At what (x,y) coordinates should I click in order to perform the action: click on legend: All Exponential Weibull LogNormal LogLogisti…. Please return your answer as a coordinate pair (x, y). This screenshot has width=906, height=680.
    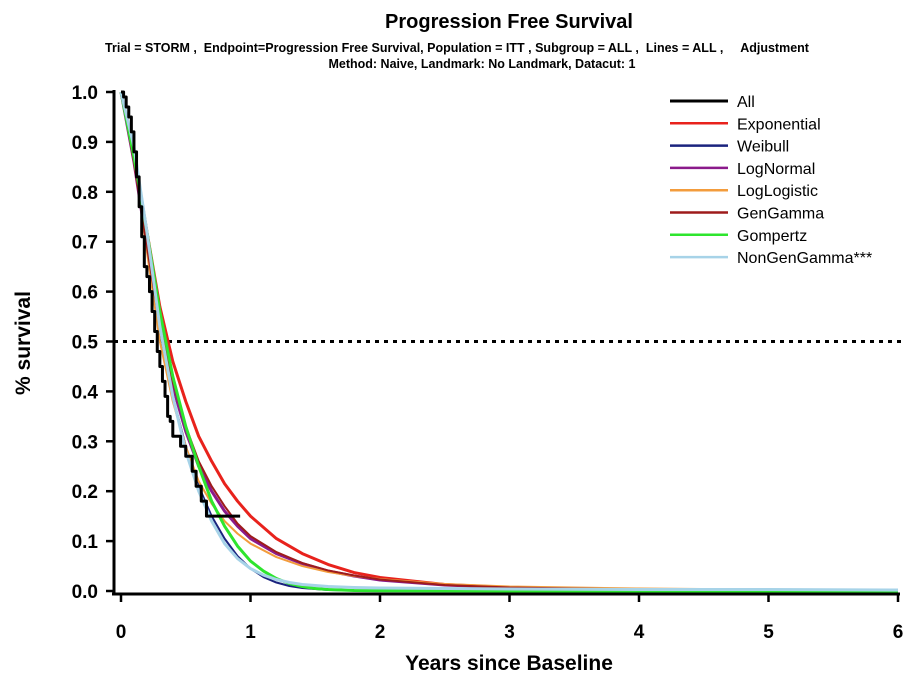
    Looking at the image, I should click on (771, 180).